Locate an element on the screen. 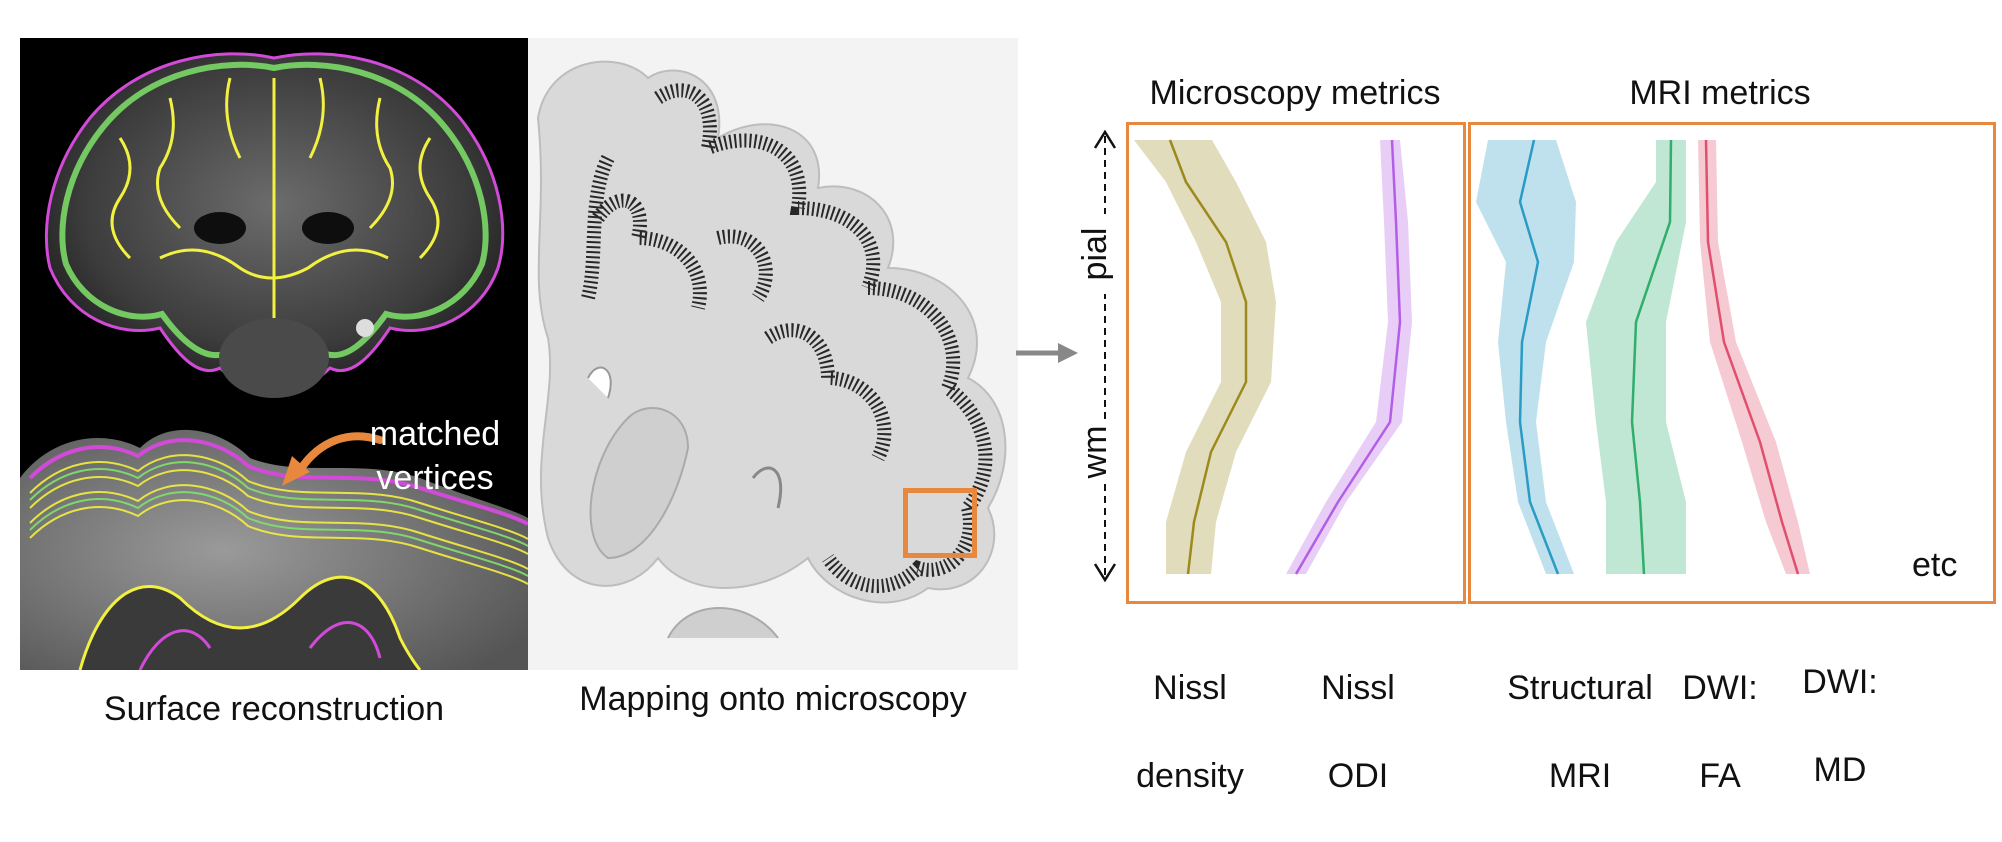 The height and width of the screenshot is (842, 2002). label-dwi-md-line1: DWI: is located at coordinates (1840, 682).